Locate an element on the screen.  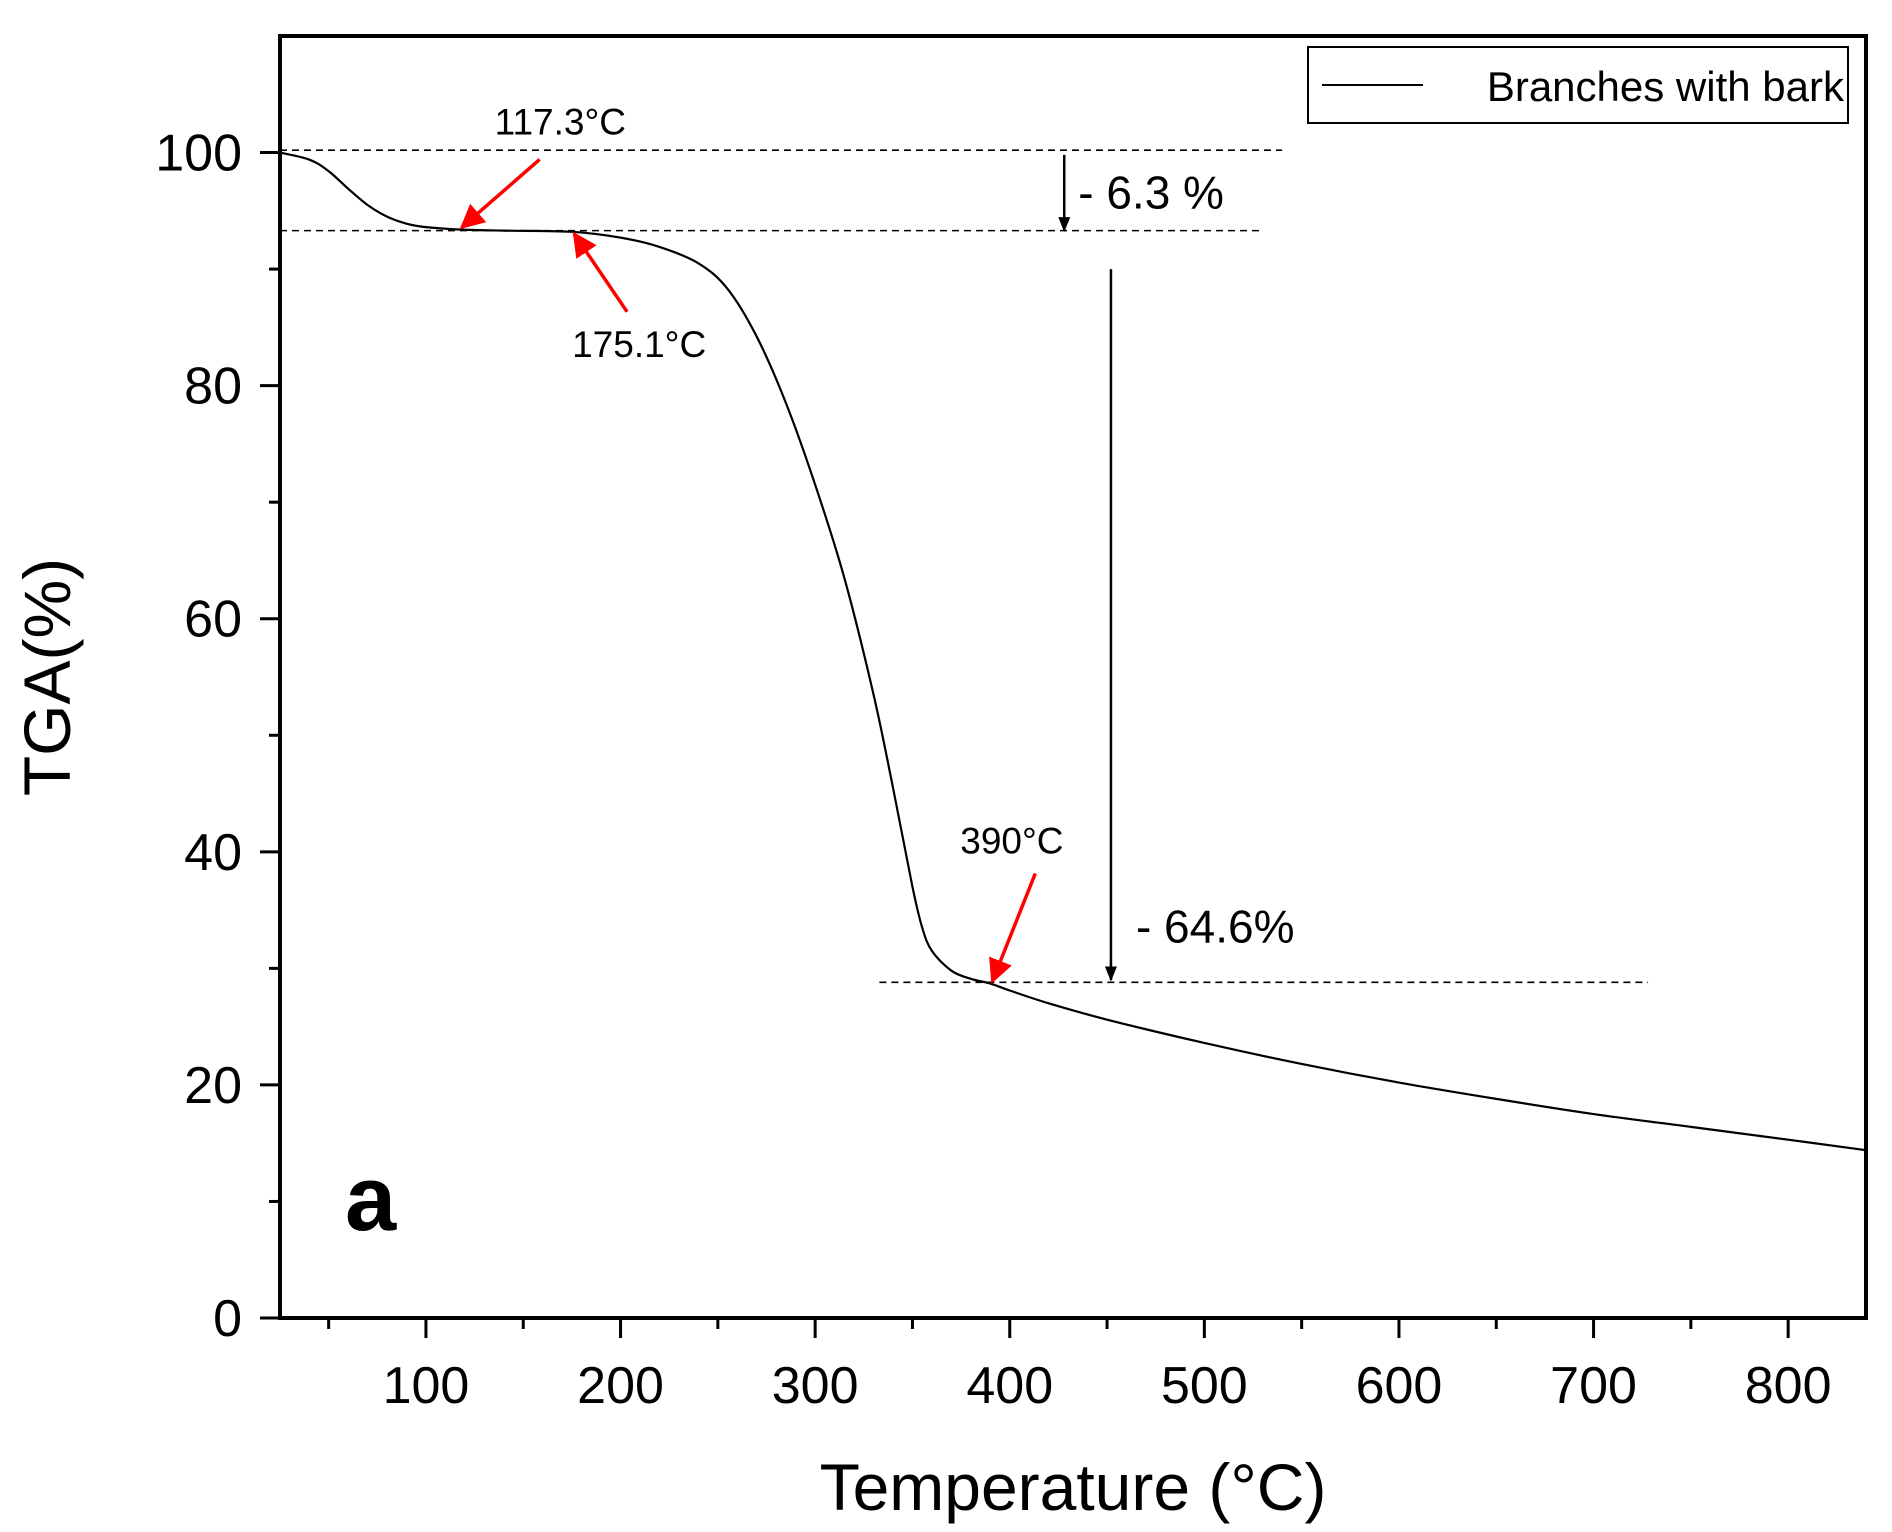
y-tick-label: 60 is located at coordinates (213, 620).